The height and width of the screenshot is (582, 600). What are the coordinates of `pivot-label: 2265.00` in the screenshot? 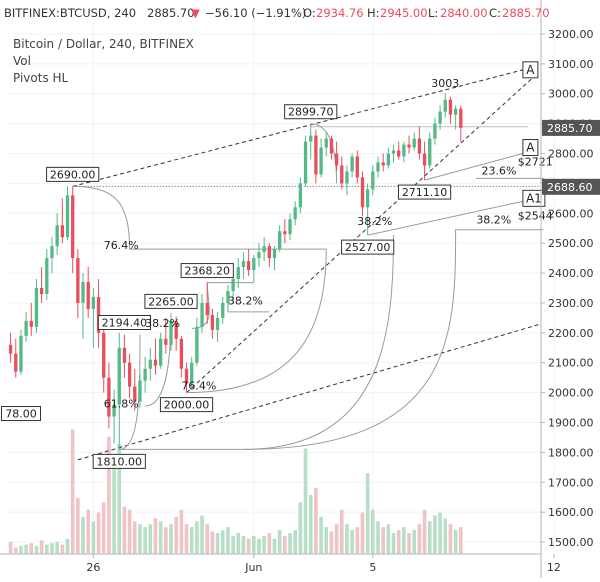 It's located at (171, 301).